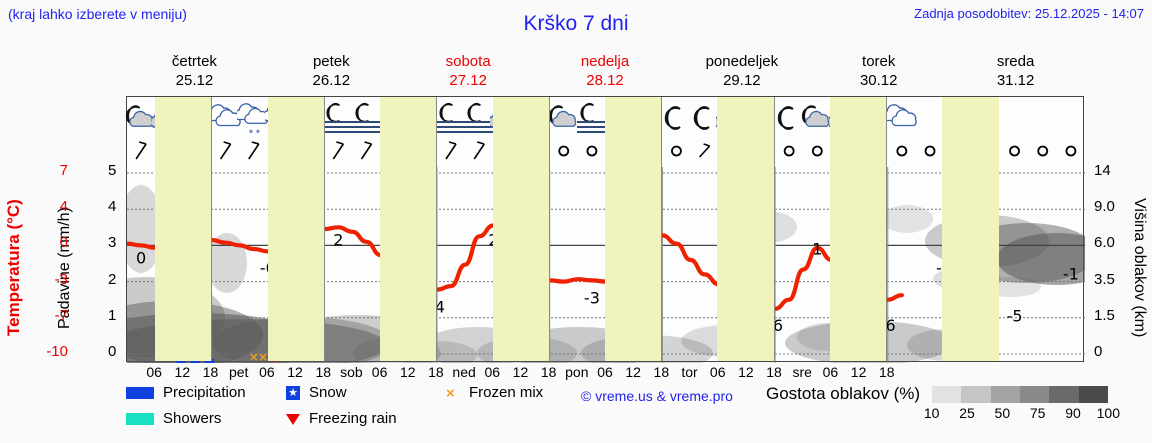 The height and width of the screenshot is (443, 1152). Describe the element at coordinates (817, 248) in the screenshot. I see `svg-text: 1` at that location.